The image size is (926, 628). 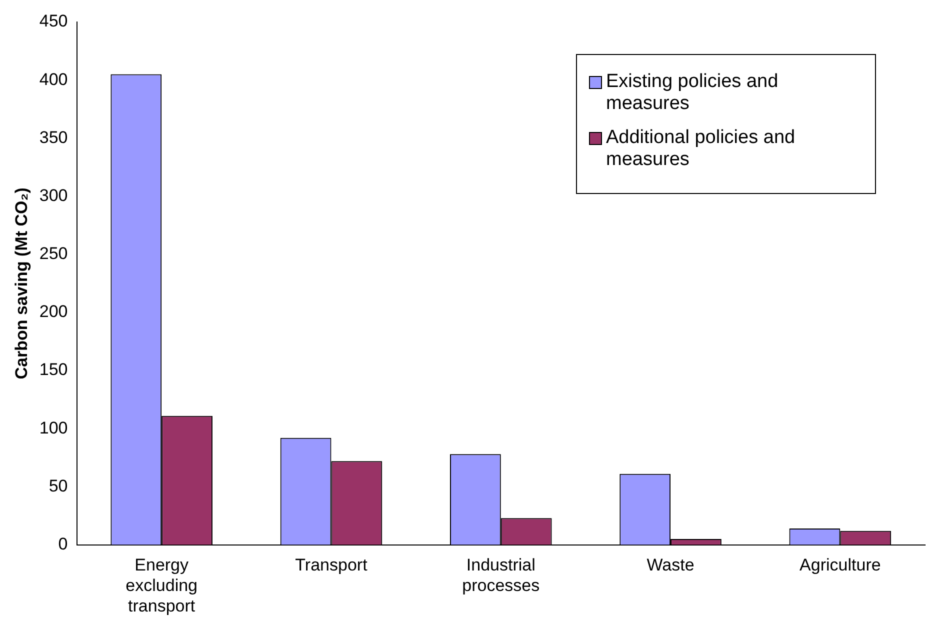 I want to click on legend-label: Additional policies and measures, so click(x=701, y=149).